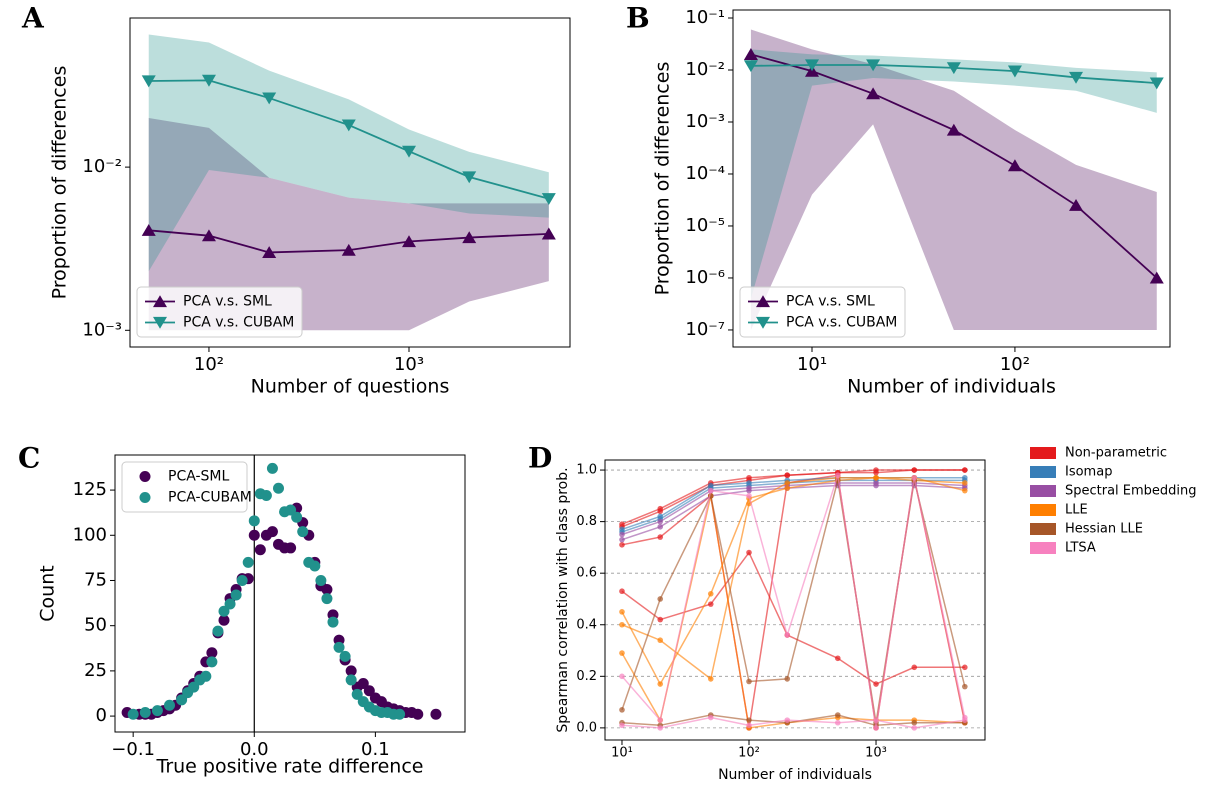  What do you see at coordinates (375, 749) in the screenshot?
I see `x-tick-label: 0.1` at bounding box center [375, 749].